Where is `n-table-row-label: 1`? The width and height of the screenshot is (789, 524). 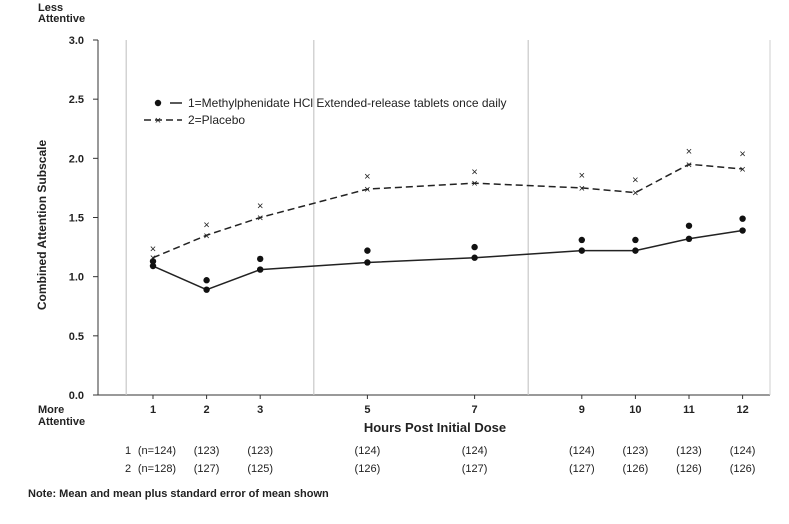
n-table-row-label: 1 is located at coordinates (128, 451).